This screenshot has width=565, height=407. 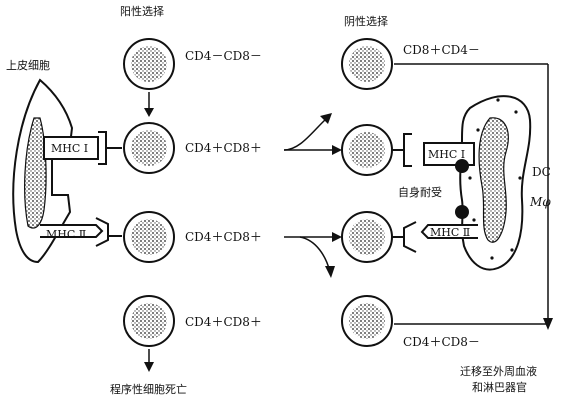 What do you see at coordinates (148, 389) in the screenshot?
I see `apoptosis-label: 程序性细胞死亡` at bounding box center [148, 389].